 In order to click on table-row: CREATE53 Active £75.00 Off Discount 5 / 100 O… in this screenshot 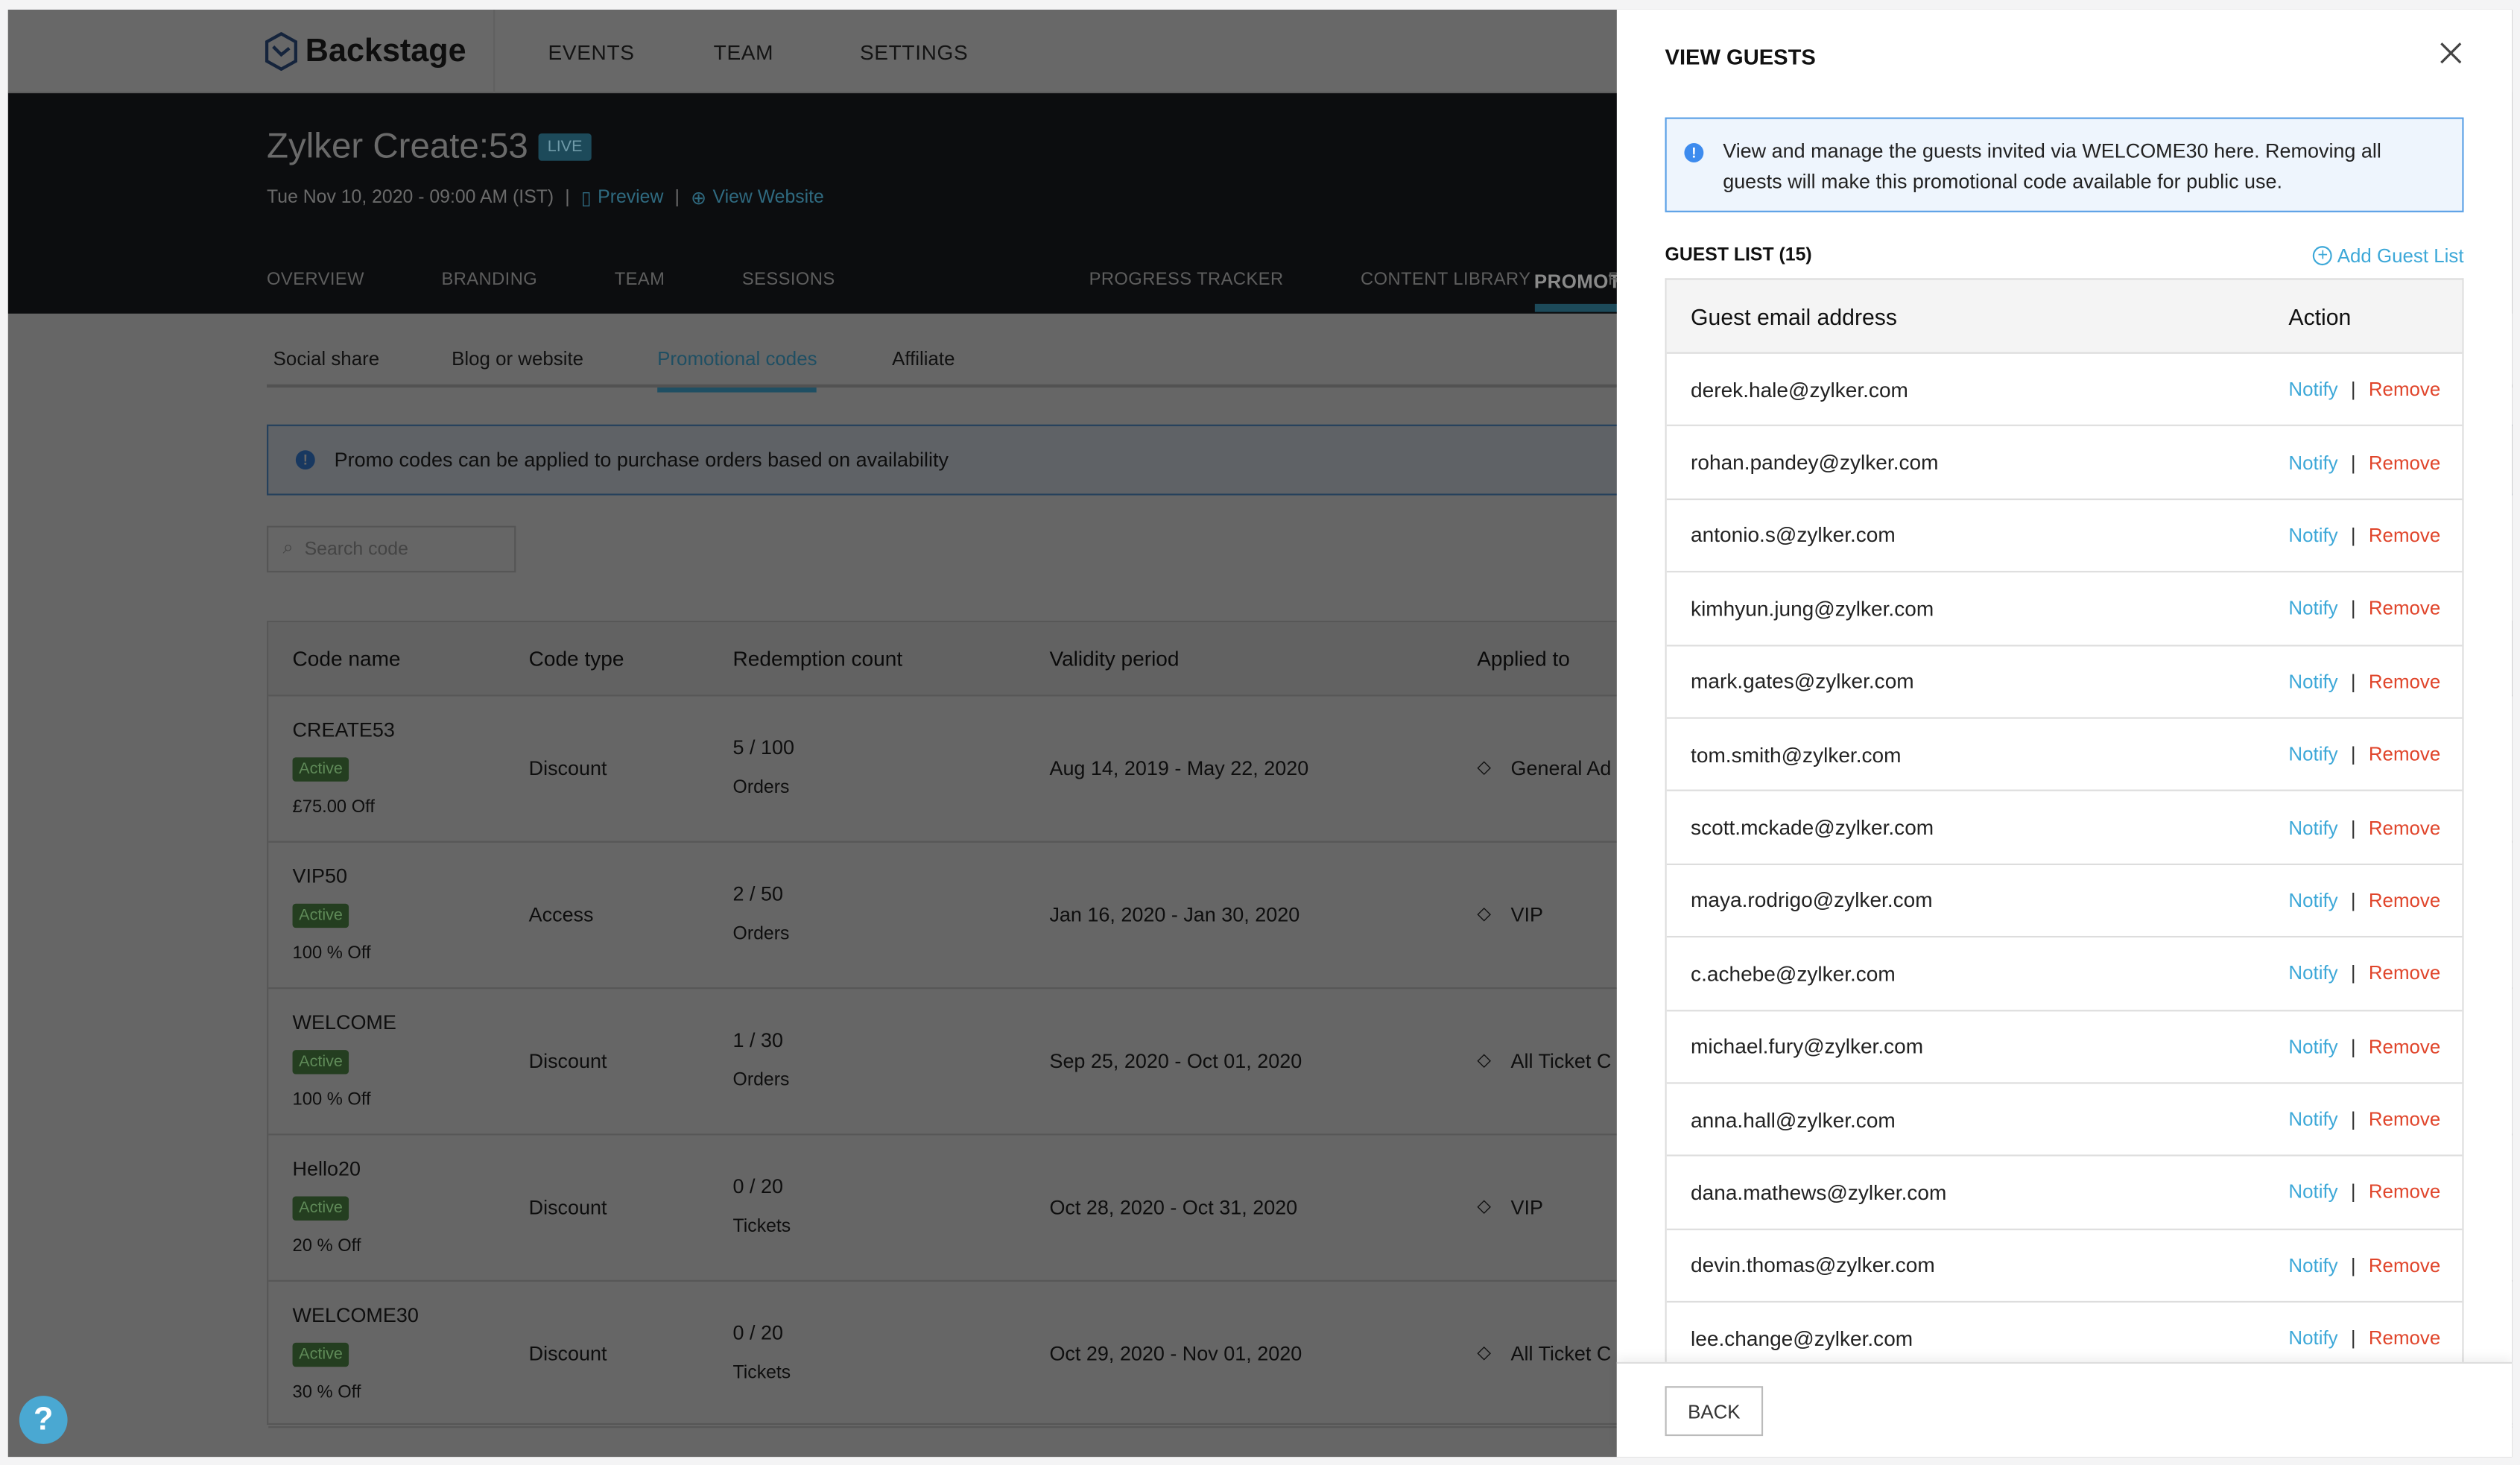, I will do `click(1390, 769)`.